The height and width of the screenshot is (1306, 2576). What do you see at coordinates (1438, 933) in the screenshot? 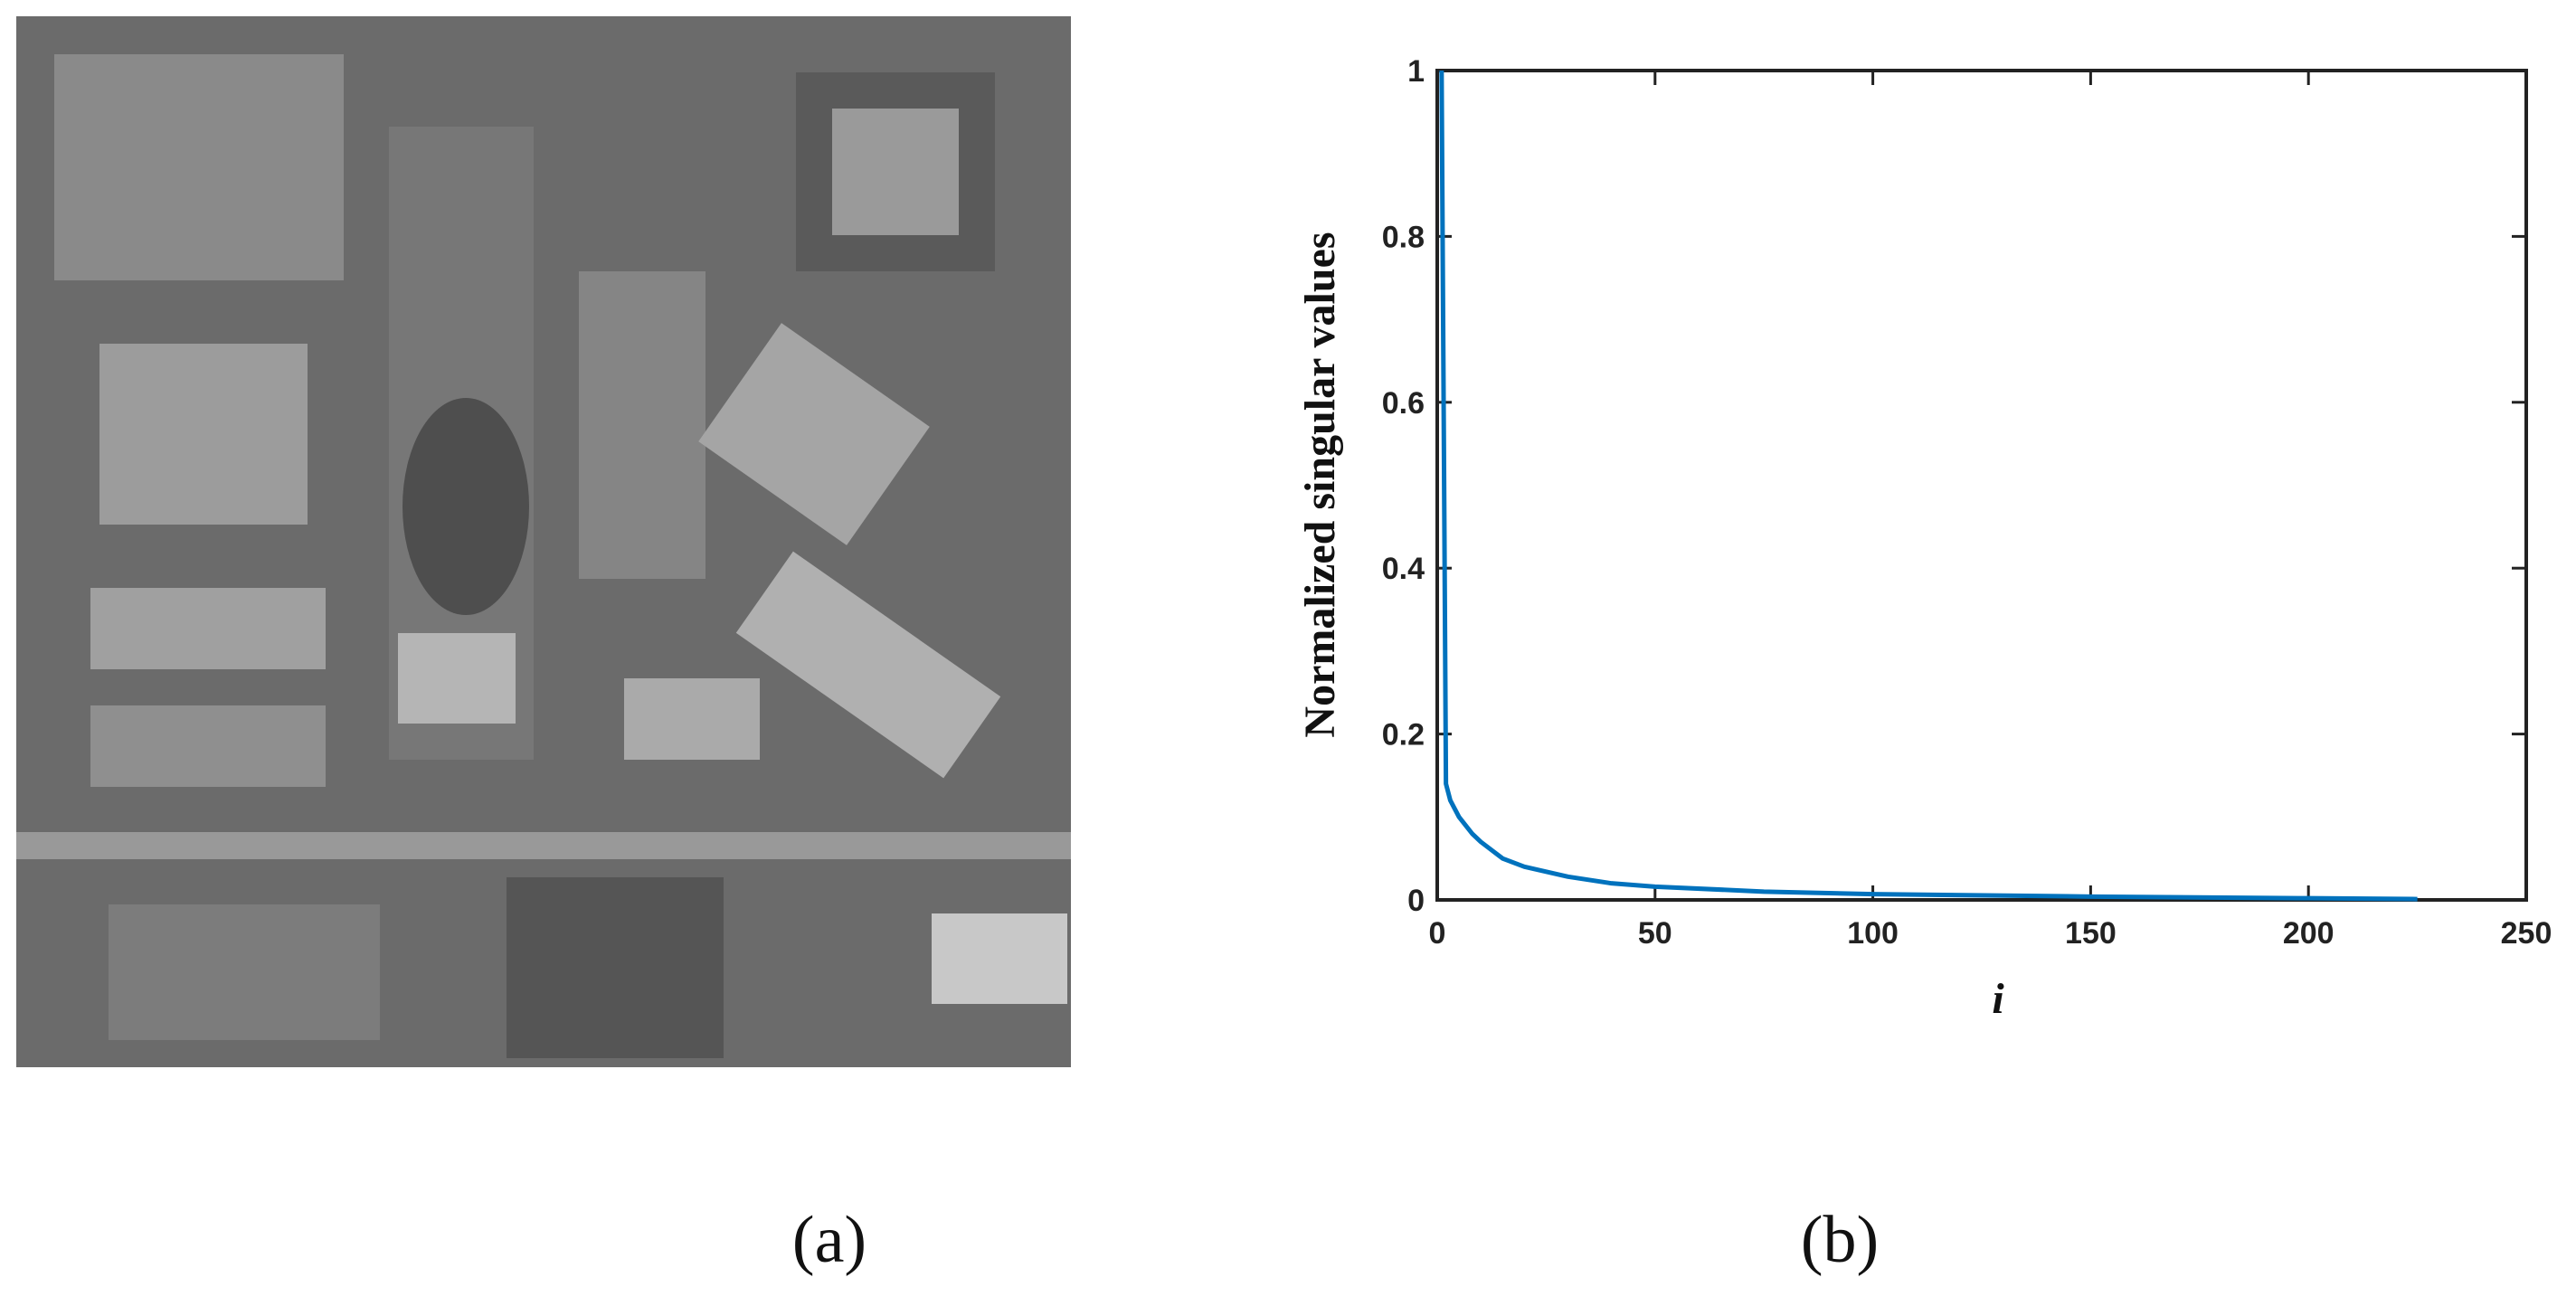
I see `x-tick-label: 0` at bounding box center [1438, 933].